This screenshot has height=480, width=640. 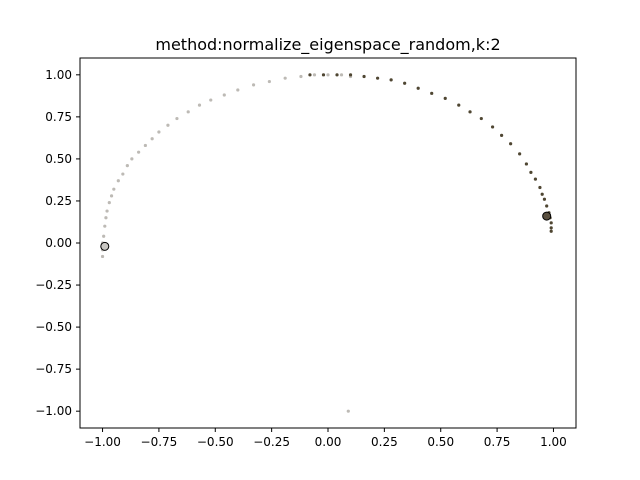 I want to click on y-tick-label: 0.00, so click(x=58, y=243).